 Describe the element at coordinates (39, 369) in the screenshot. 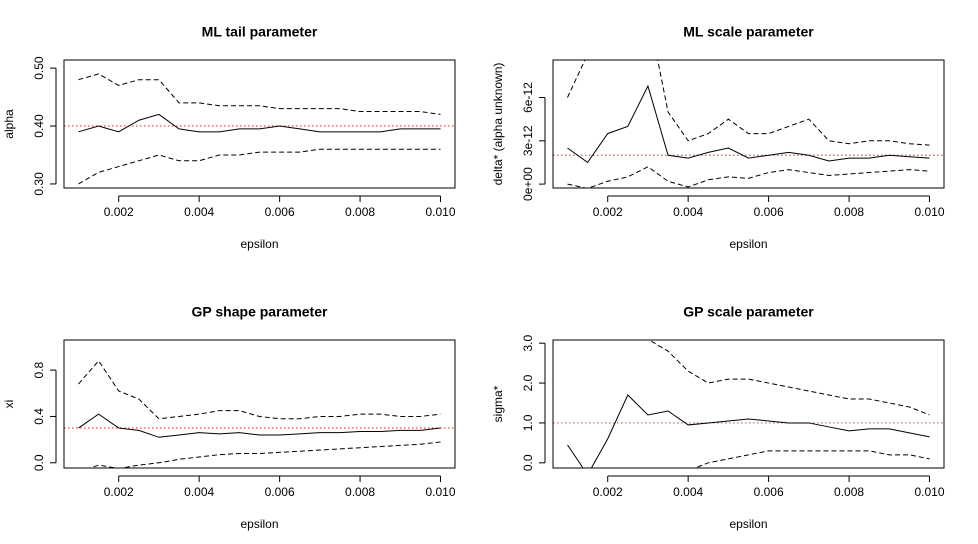

I see `y-tick-label: 0.8` at that location.